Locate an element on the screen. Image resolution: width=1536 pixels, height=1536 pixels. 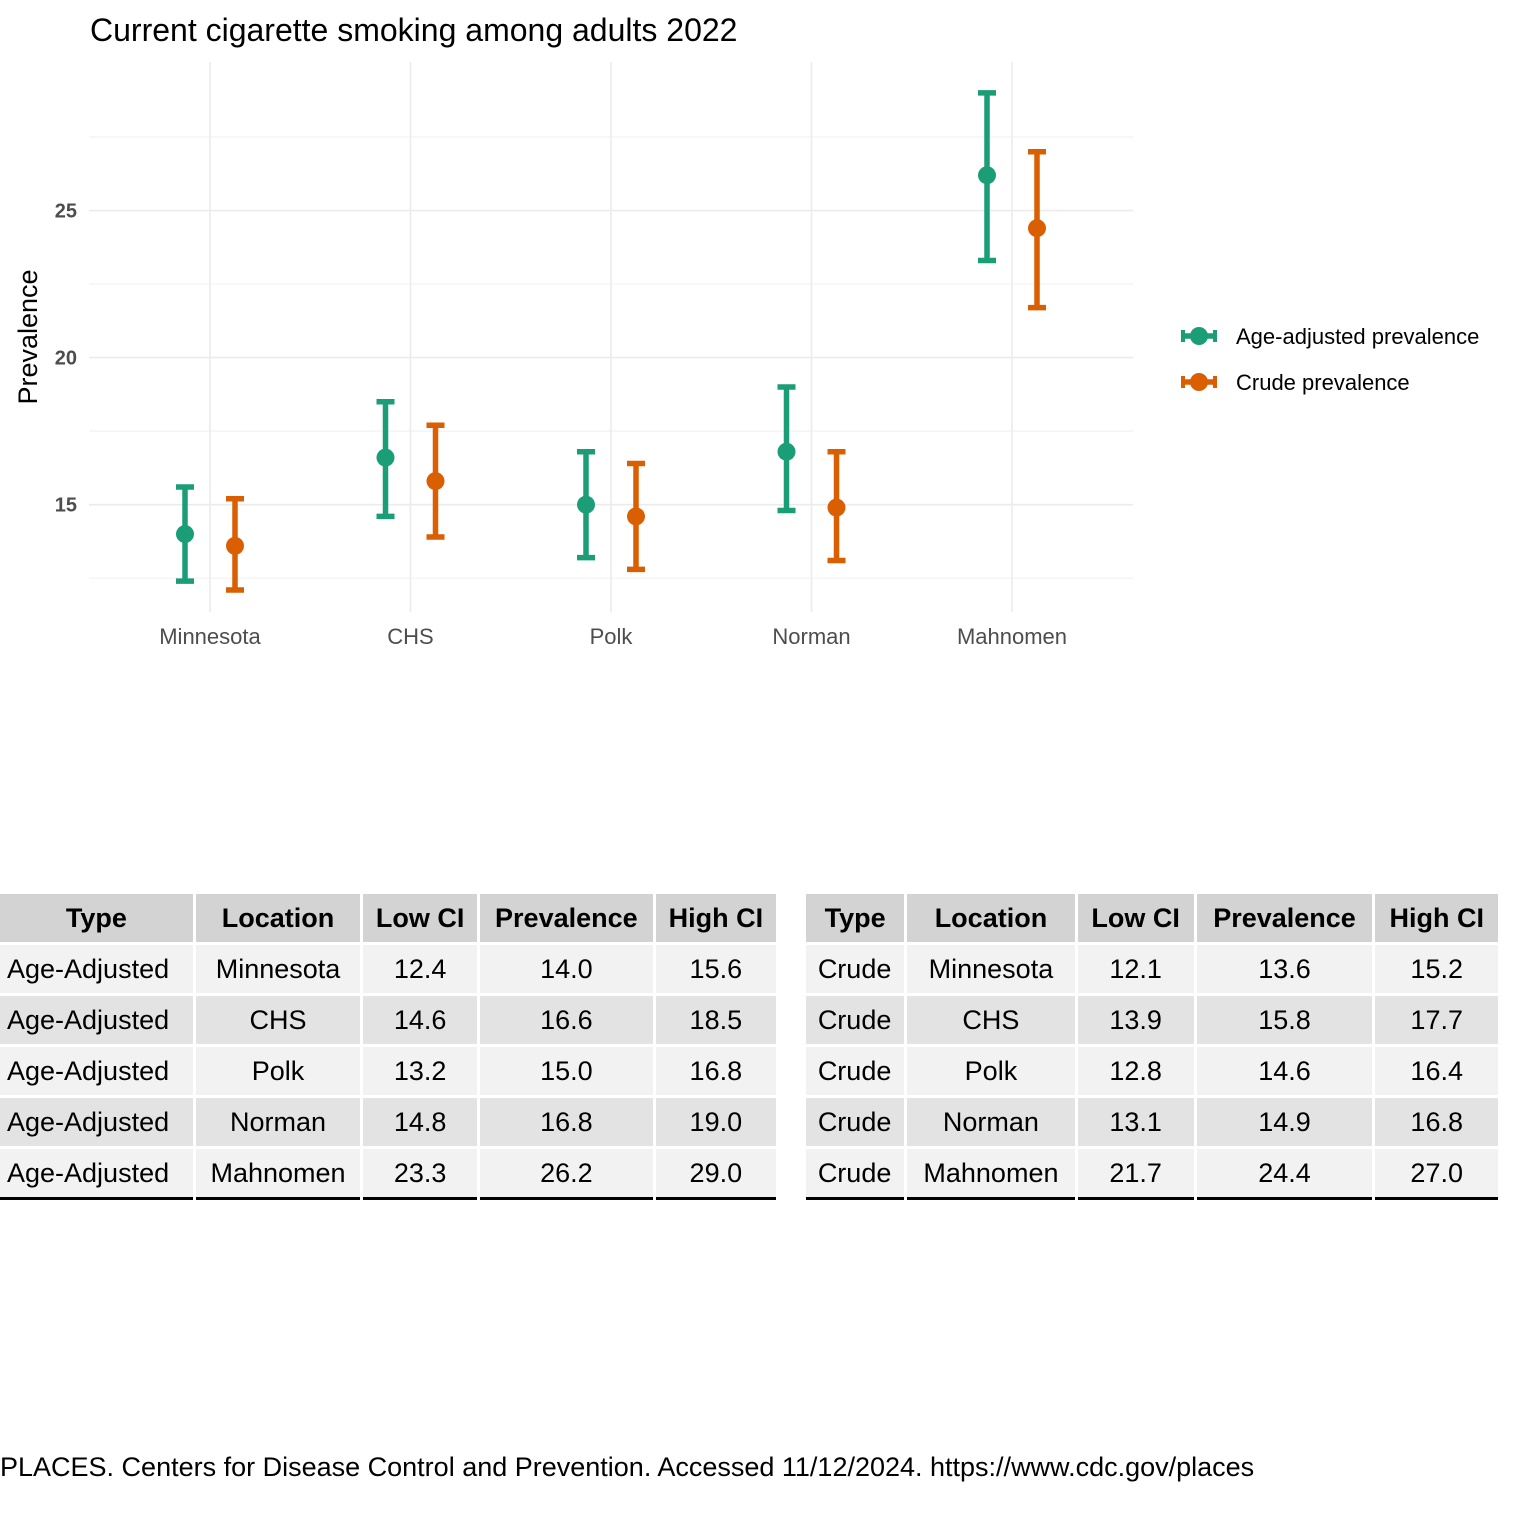
table-row: Crude Mahnomen 21.7 24.4 27.0 is located at coordinates (1152, 1174).